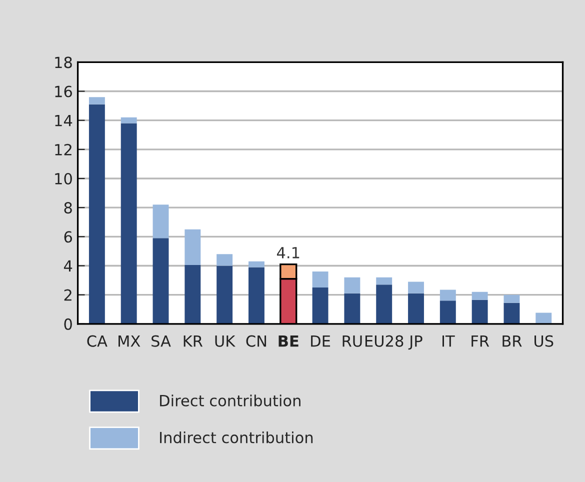 The width and height of the screenshot is (585, 482). What do you see at coordinates (352, 341) in the screenshot?
I see `x-tick-label: RU` at bounding box center [352, 341].